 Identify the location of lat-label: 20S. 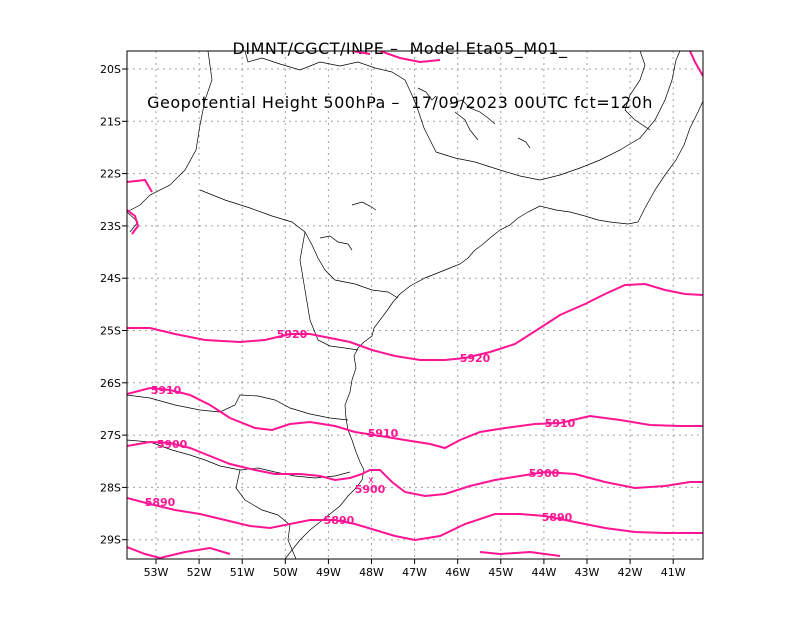
(110, 69).